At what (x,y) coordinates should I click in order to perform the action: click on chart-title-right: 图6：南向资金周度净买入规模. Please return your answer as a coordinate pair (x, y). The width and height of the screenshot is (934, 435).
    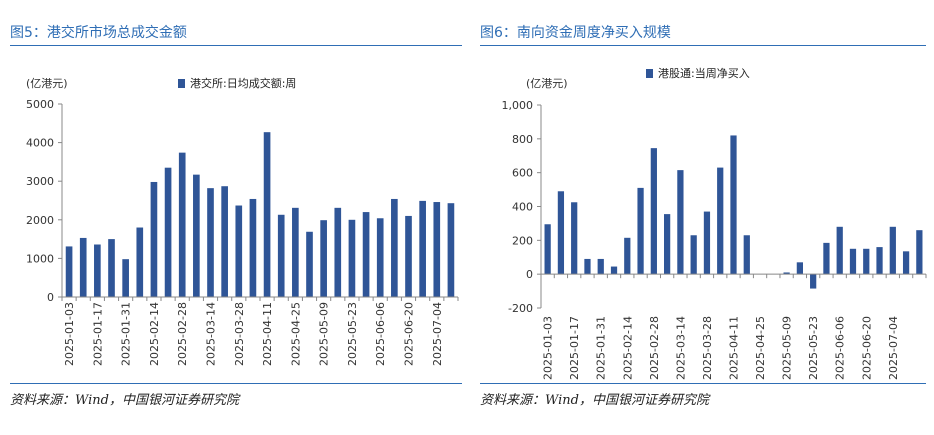
    Looking at the image, I should click on (575, 33).